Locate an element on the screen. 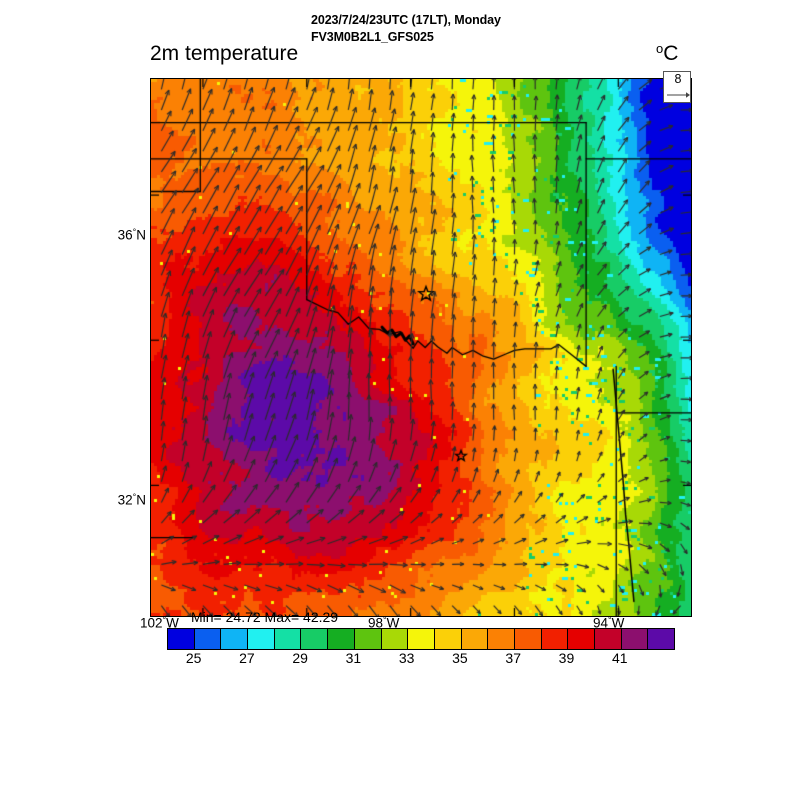  min-max-statistics: Min= 24.72 Max= 42.29 is located at coordinates (265, 617).